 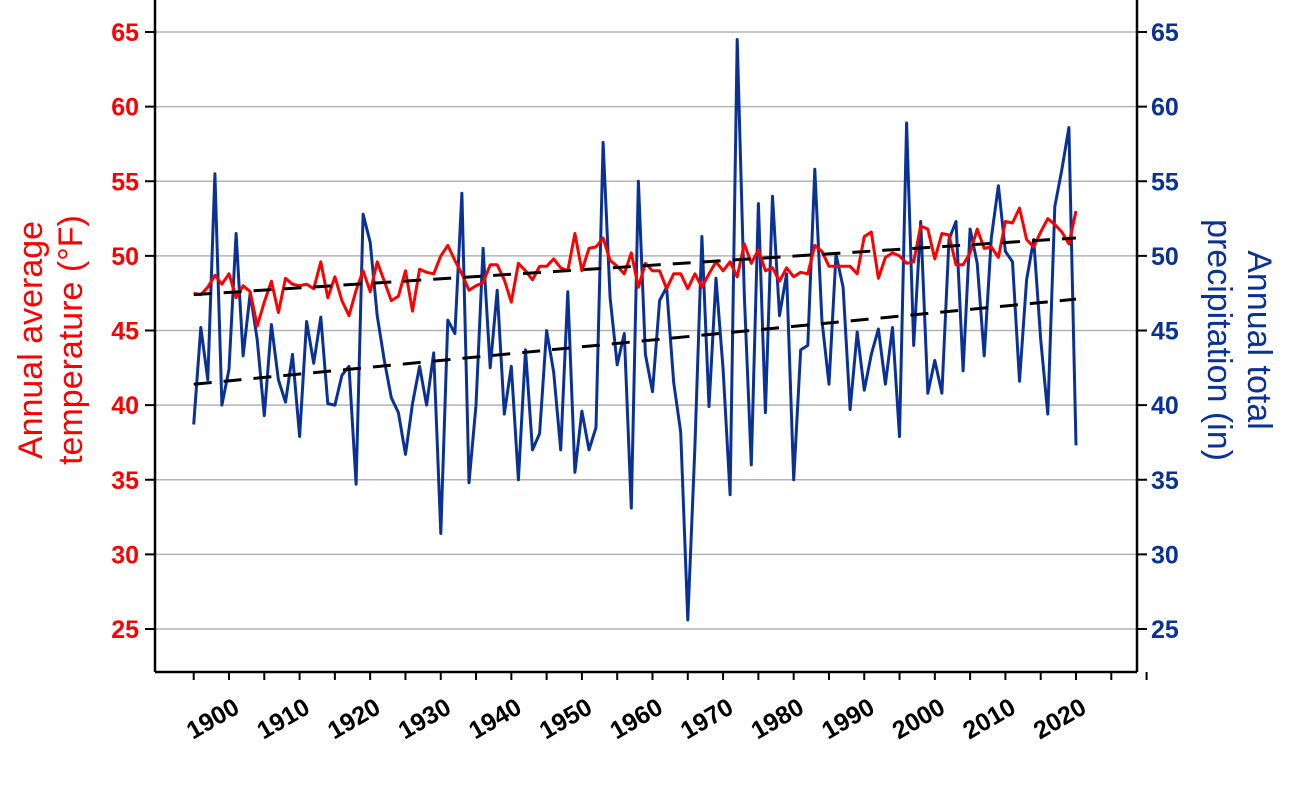 What do you see at coordinates (125, 630) in the screenshot?
I see `left-y-tick-label: 25` at bounding box center [125, 630].